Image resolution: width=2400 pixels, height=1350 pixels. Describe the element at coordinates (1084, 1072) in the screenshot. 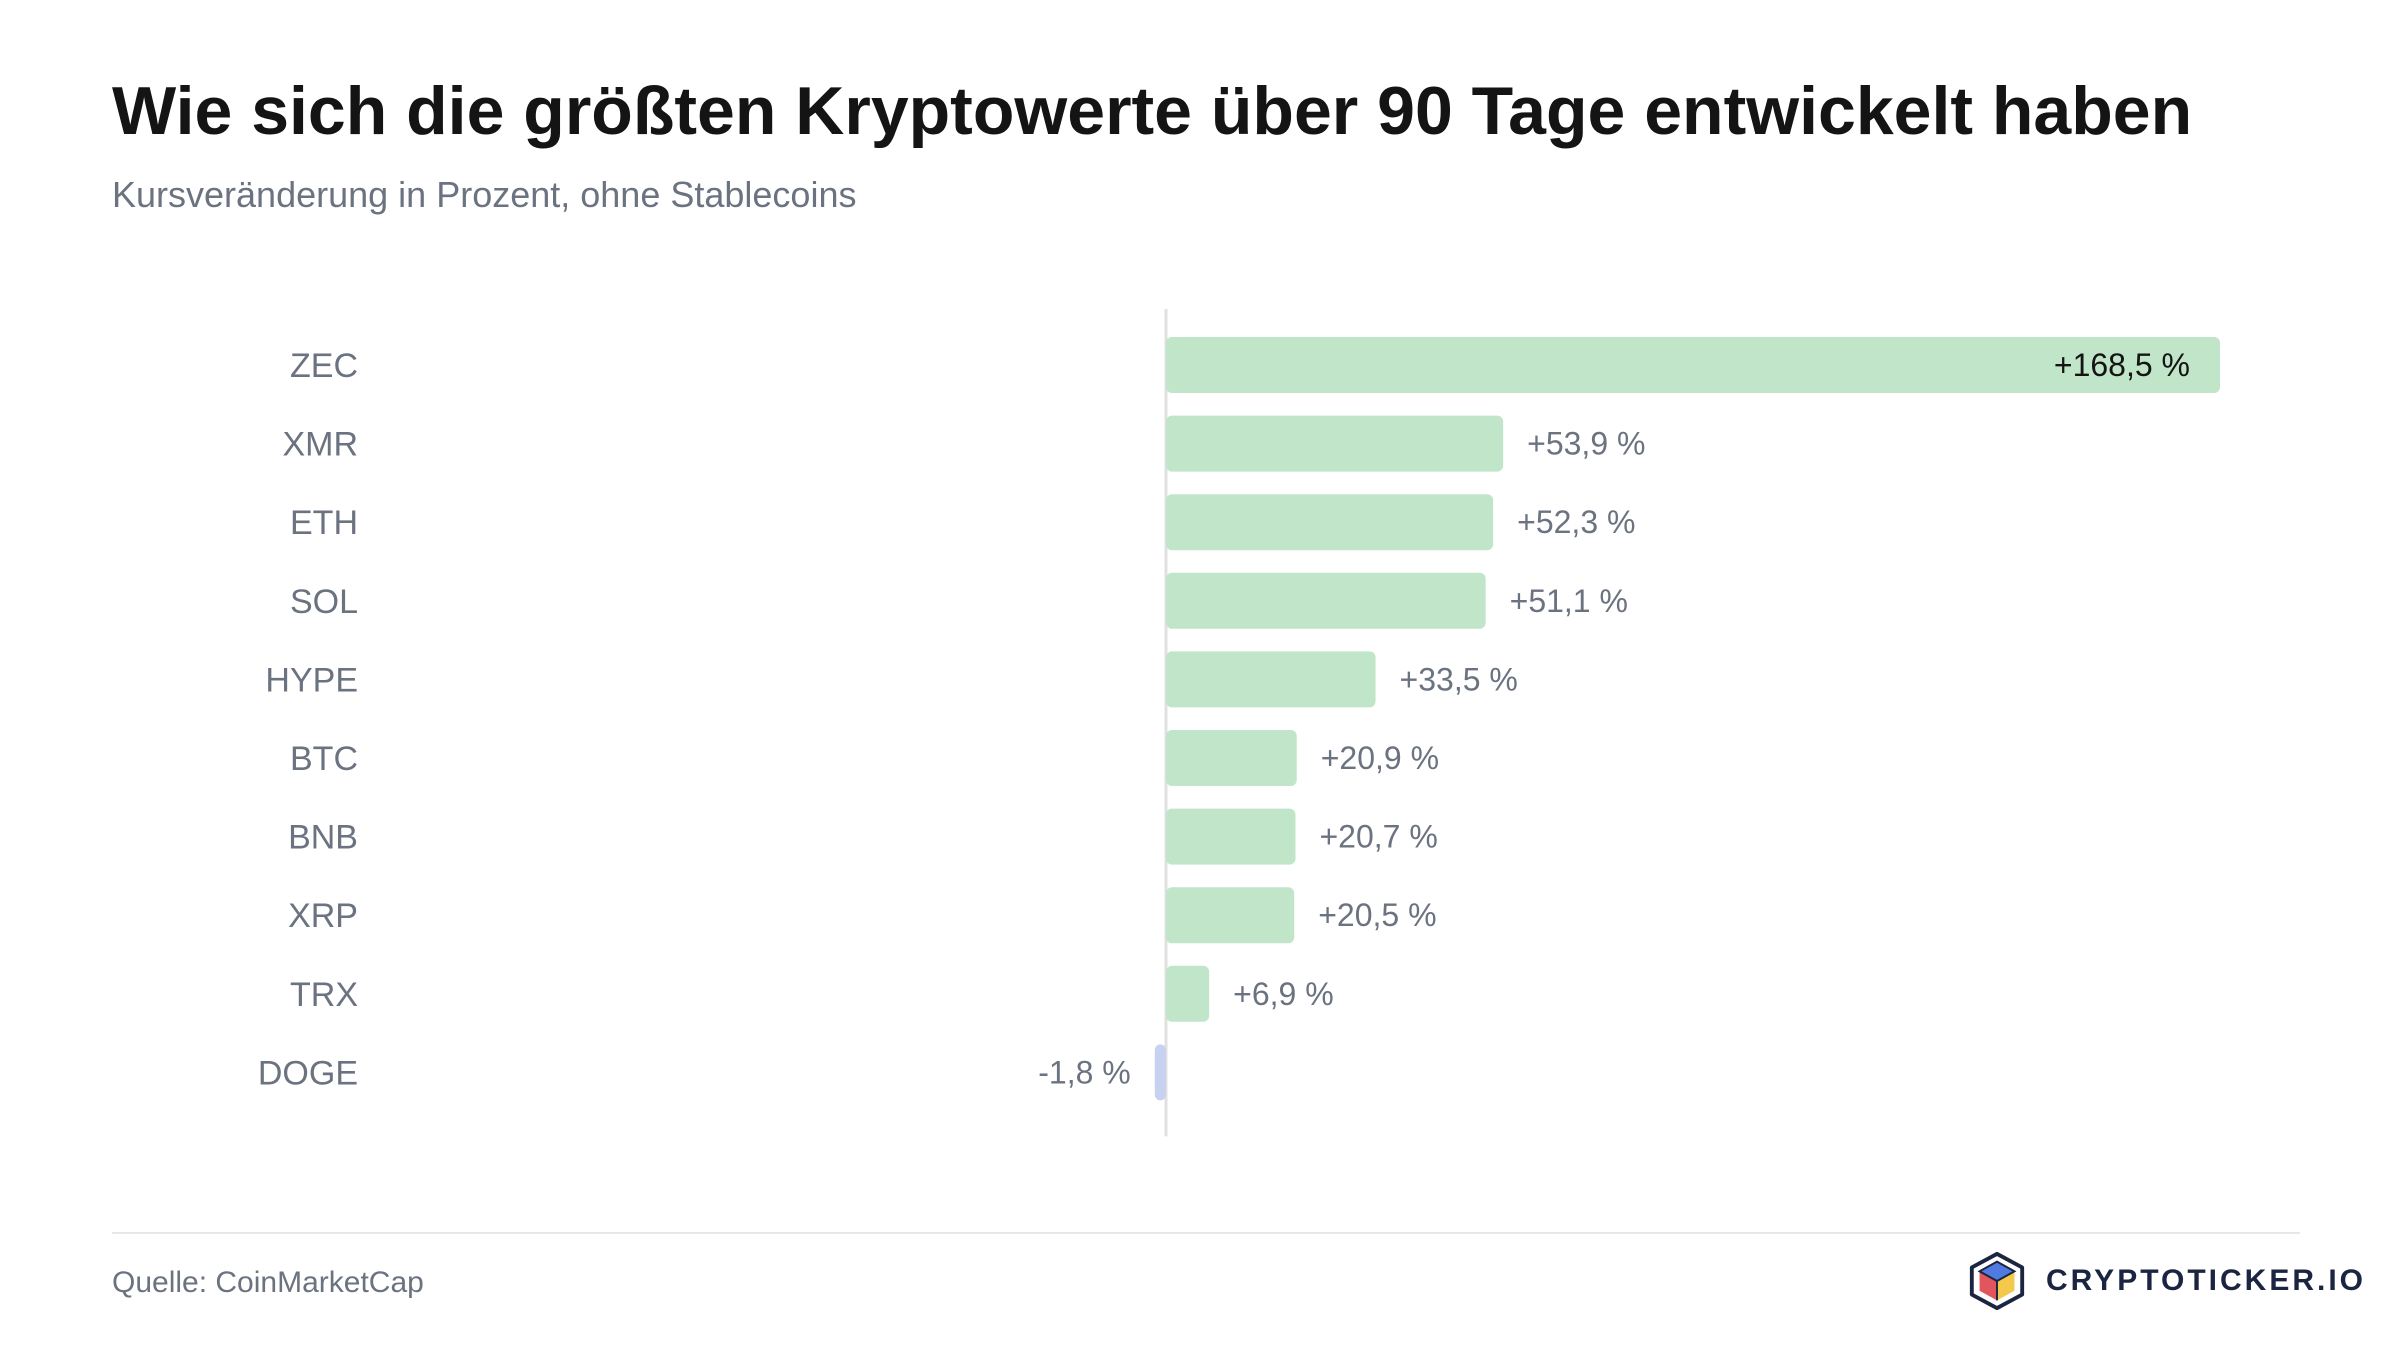

I see `data-label: -1,8 %` at that location.